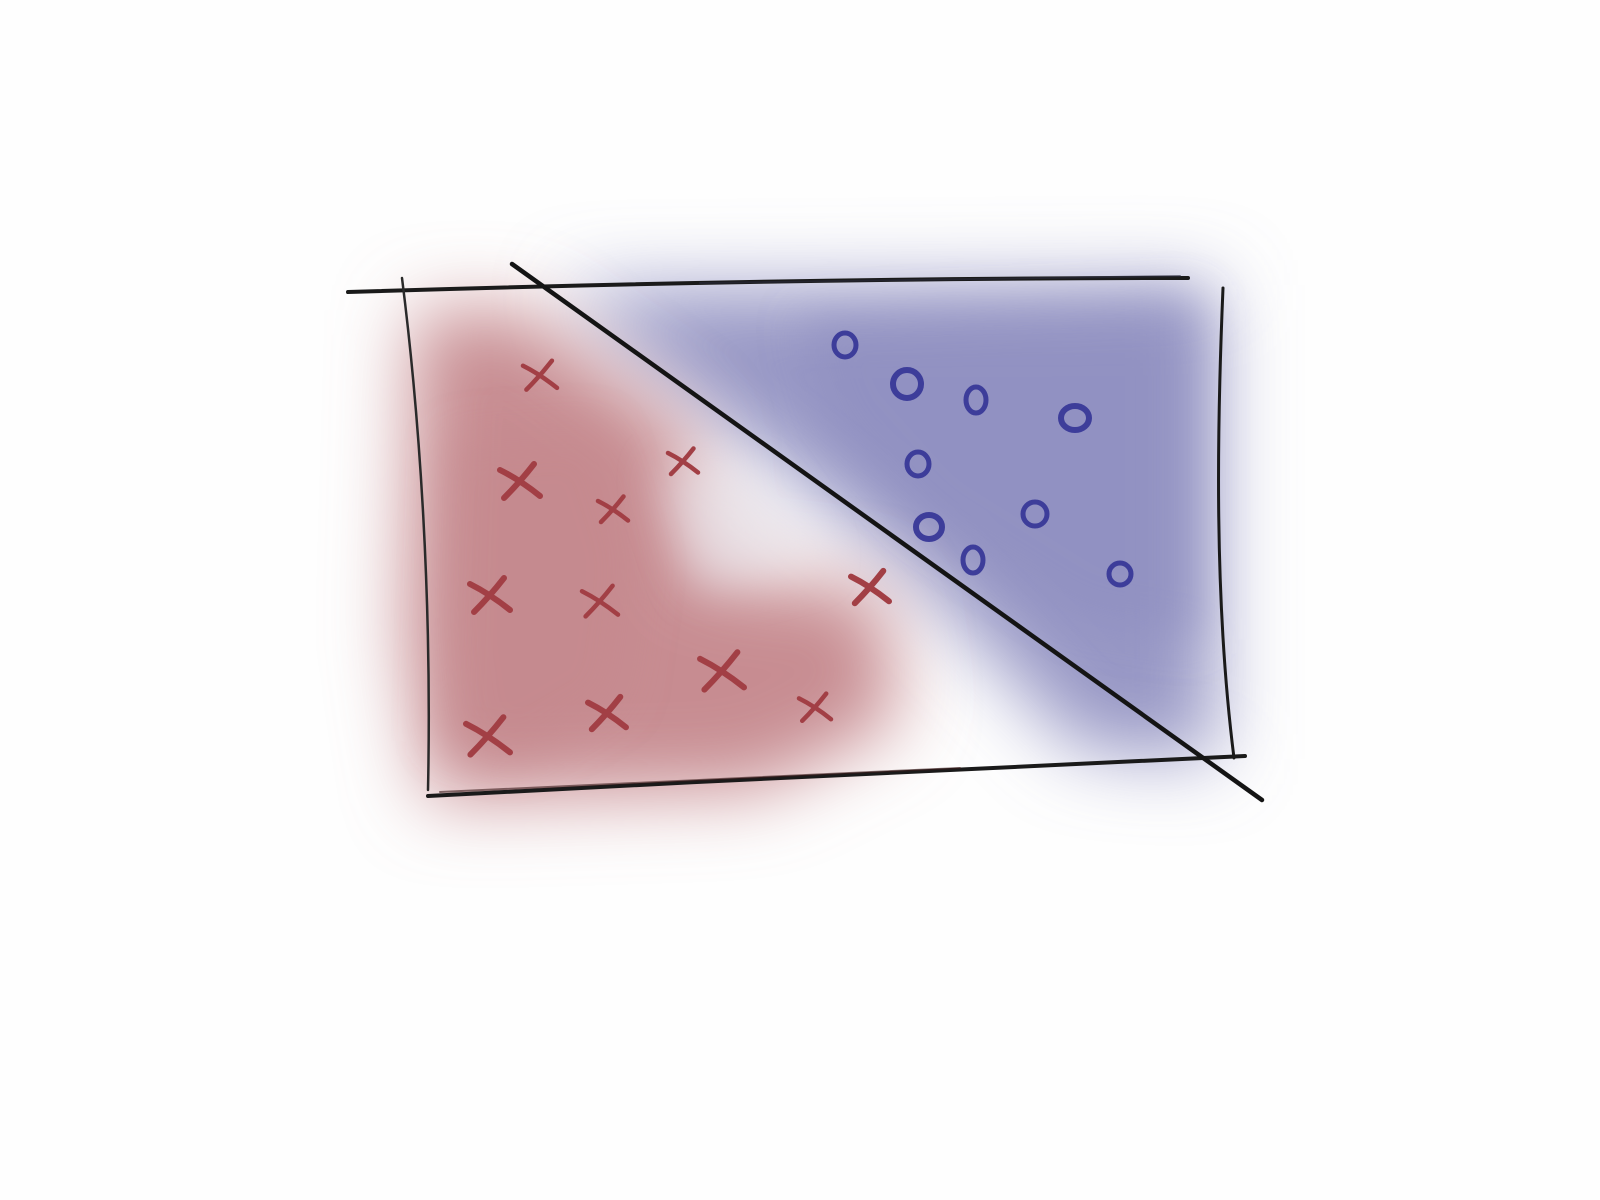  I want to click on region-o-dense-area, so click(1000, 470).